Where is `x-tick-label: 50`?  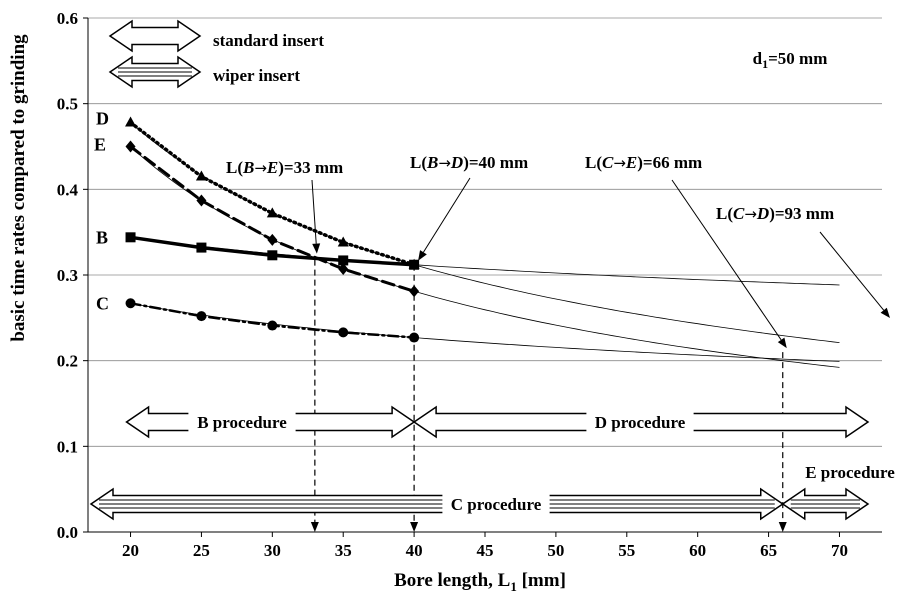
x-tick-label: 50 is located at coordinates (555, 550).